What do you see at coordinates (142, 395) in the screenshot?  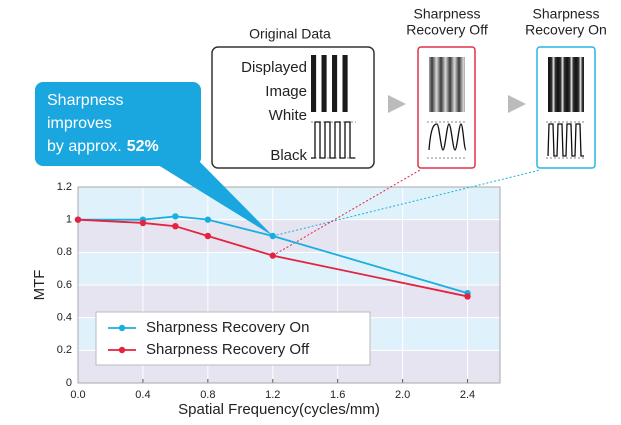 I see `x-tick-label: 0.4` at bounding box center [142, 395].